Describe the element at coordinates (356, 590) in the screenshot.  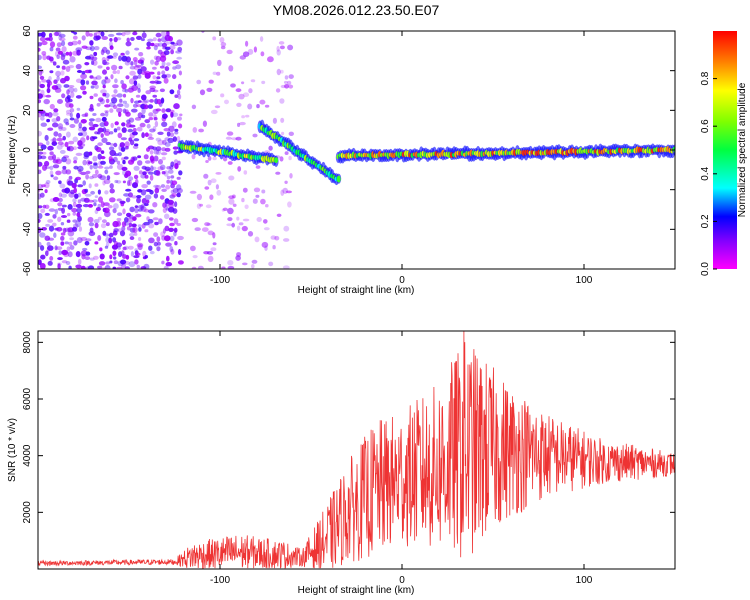
I see `snr-xlabel: Height of straight line (km)` at that location.